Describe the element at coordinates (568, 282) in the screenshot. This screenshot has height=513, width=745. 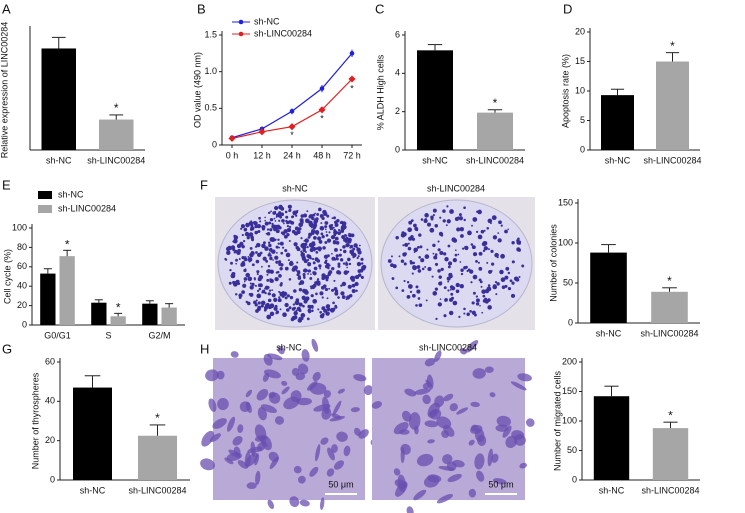
I see `y-tick-label: 50` at that location.